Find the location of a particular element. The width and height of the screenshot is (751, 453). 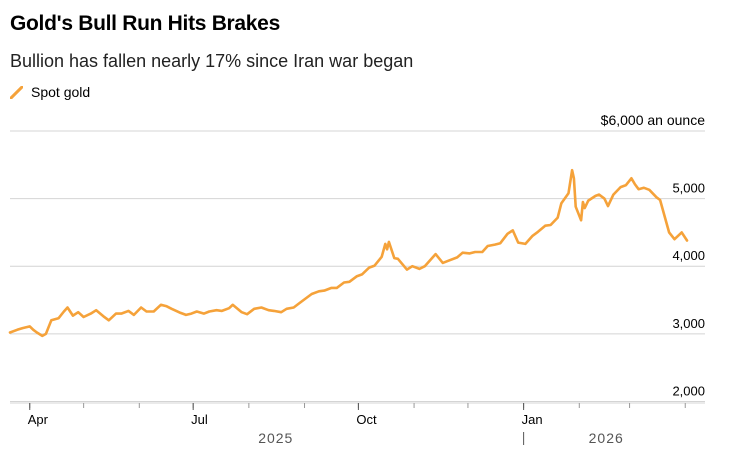

x-tick-label-apr: Apr is located at coordinates (38, 419).